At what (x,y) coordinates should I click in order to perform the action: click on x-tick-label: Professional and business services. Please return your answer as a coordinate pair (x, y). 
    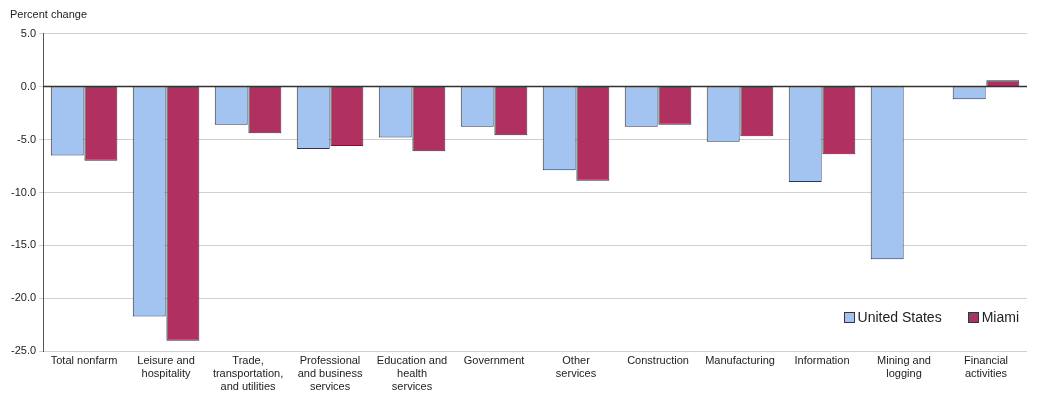
    Looking at the image, I should click on (330, 373).